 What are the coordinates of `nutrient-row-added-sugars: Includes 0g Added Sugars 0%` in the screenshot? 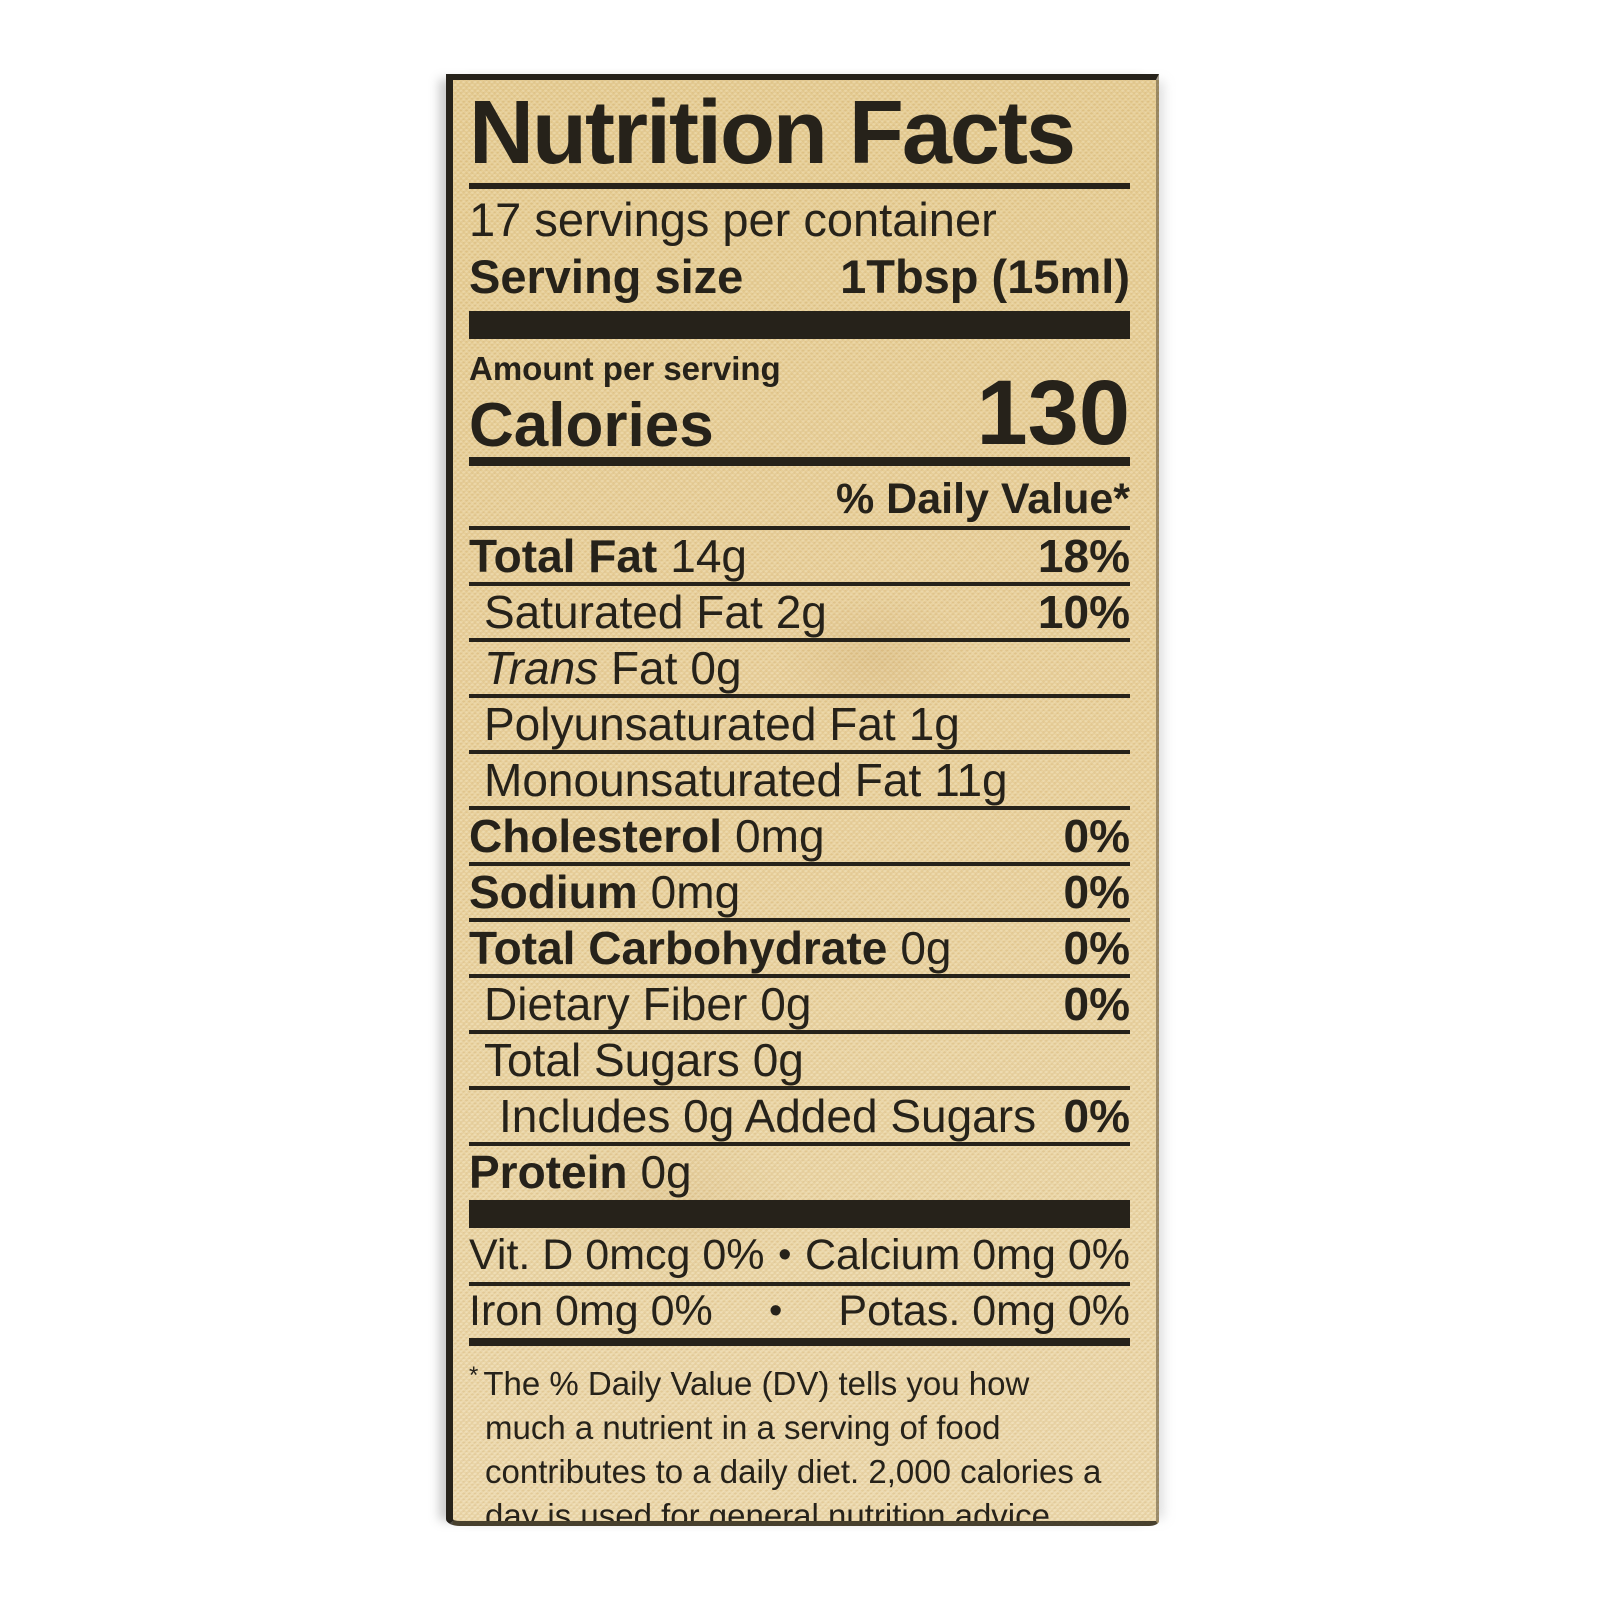 It's located at (799, 1118).